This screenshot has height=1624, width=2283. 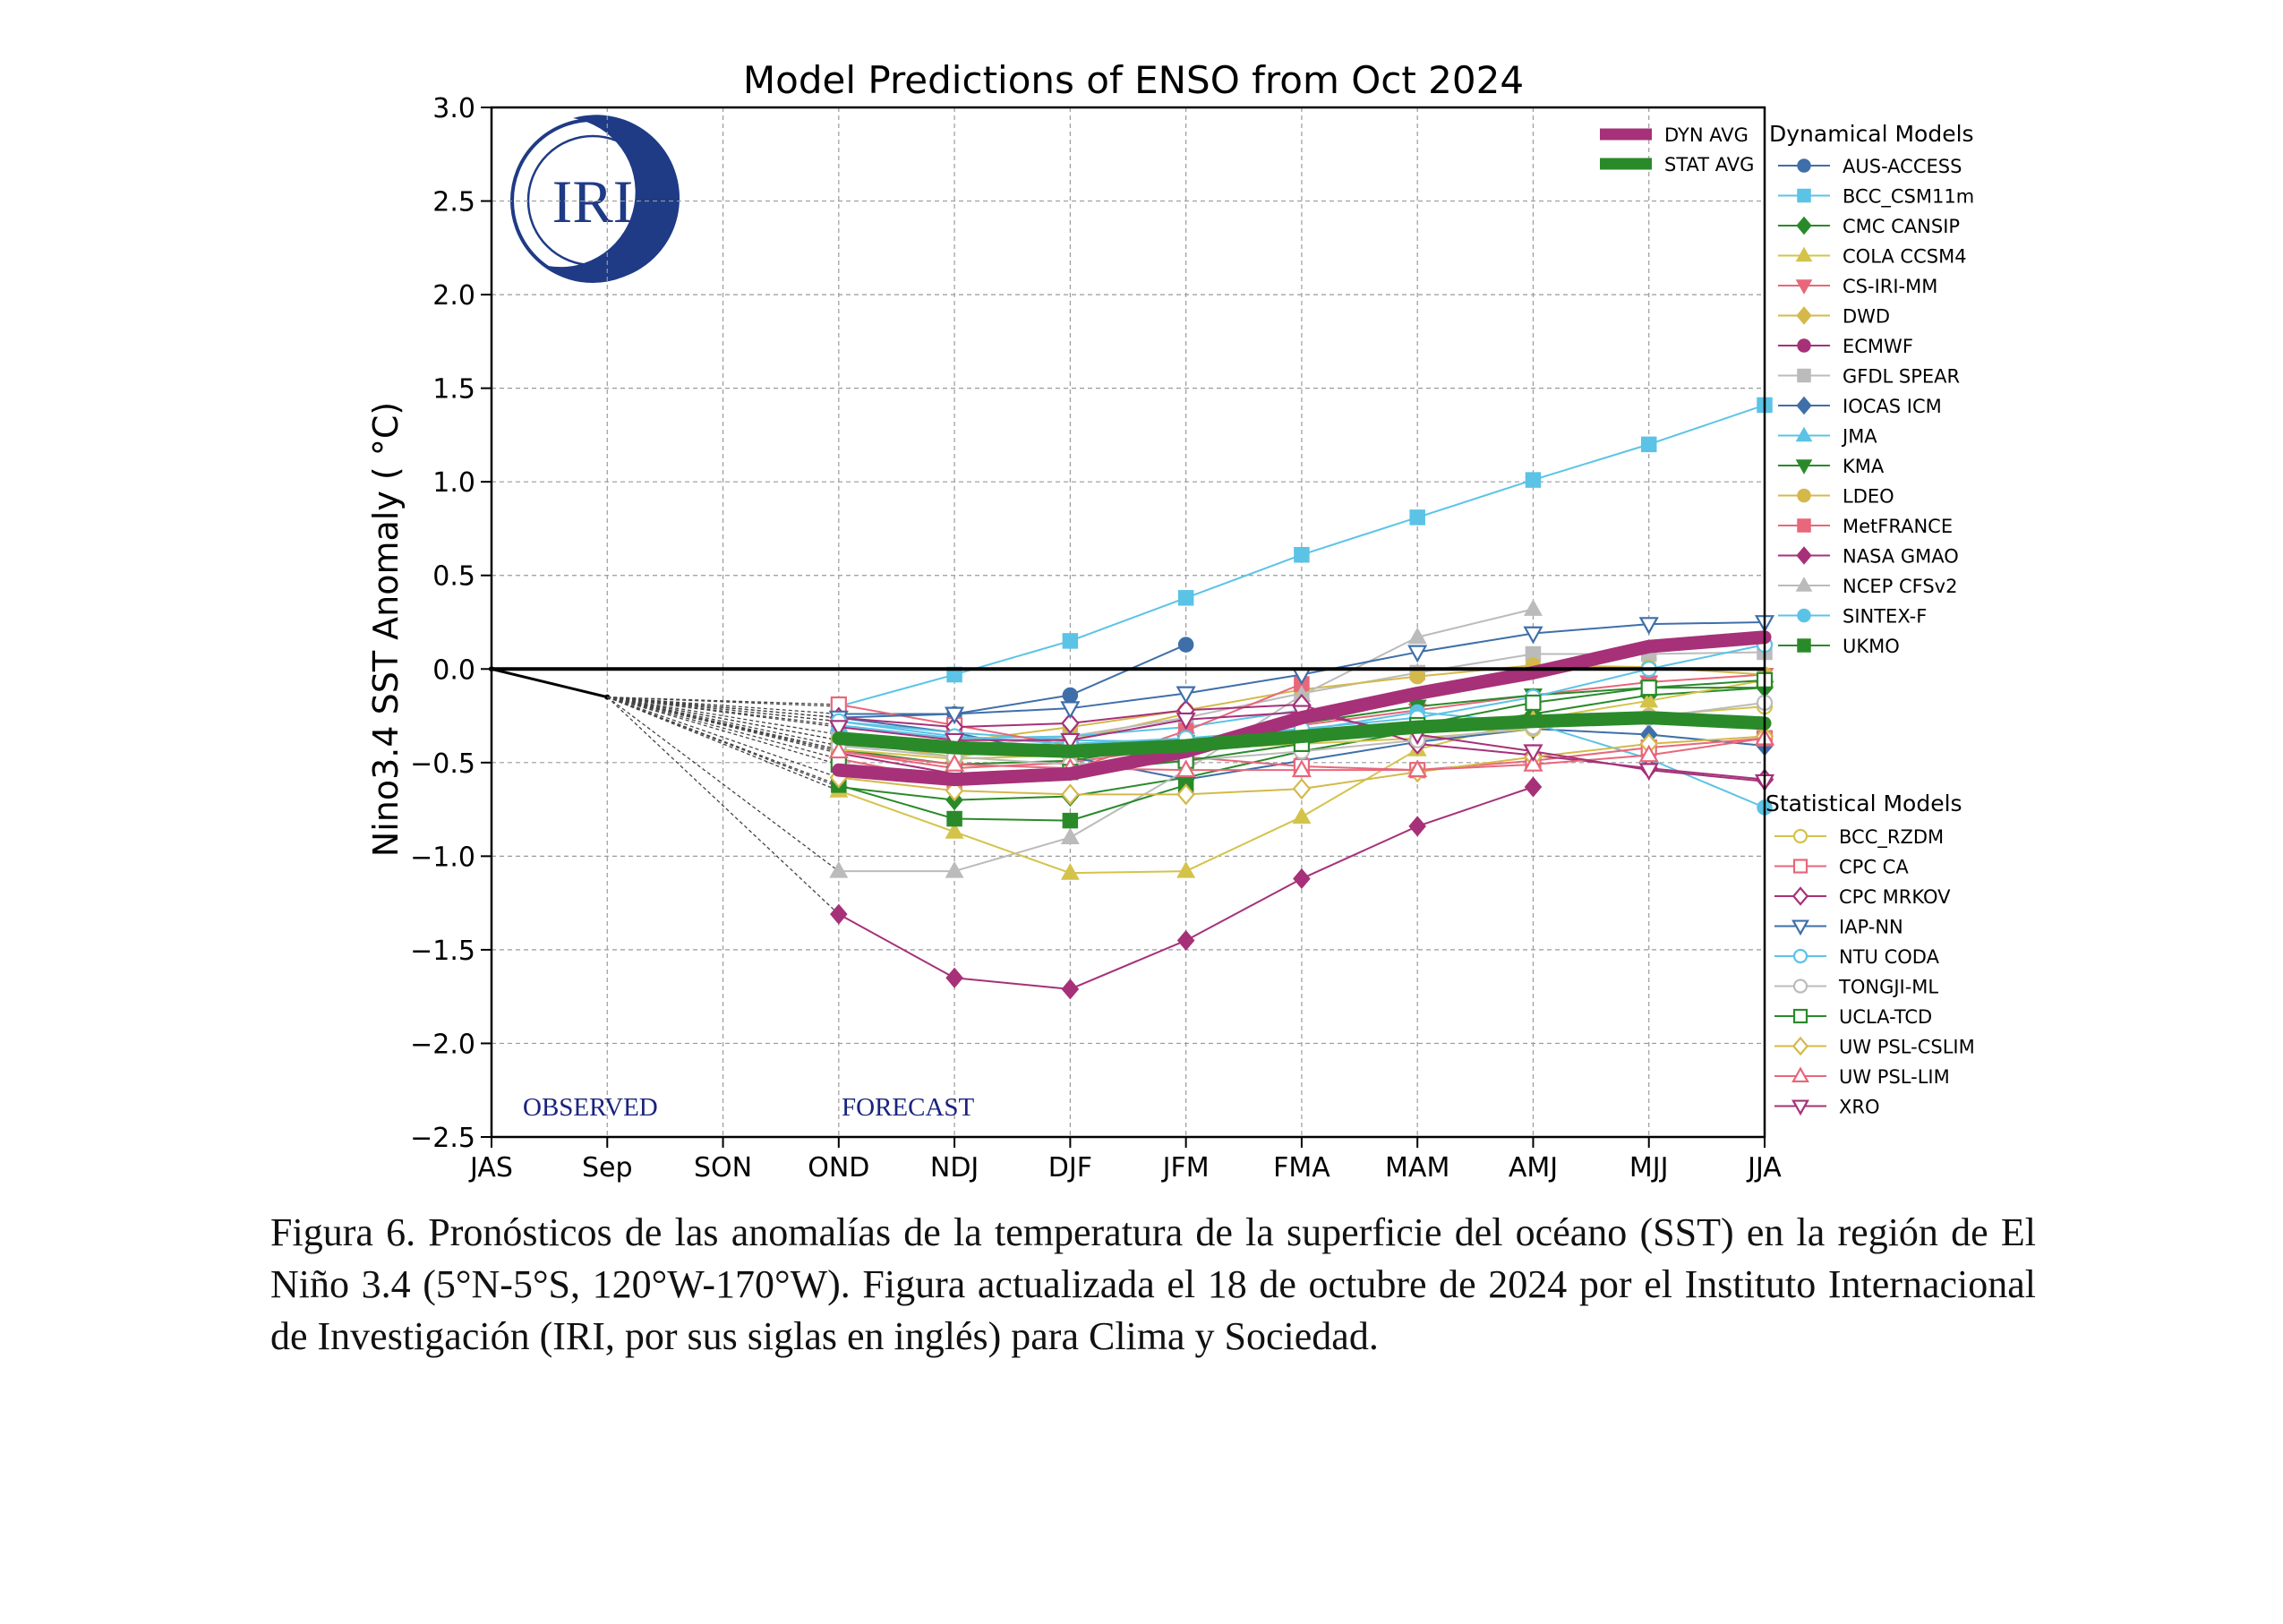 What do you see at coordinates (1838, 927) in the screenshot?
I see `legend-item-iap-nn: IAP-NN` at bounding box center [1838, 927].